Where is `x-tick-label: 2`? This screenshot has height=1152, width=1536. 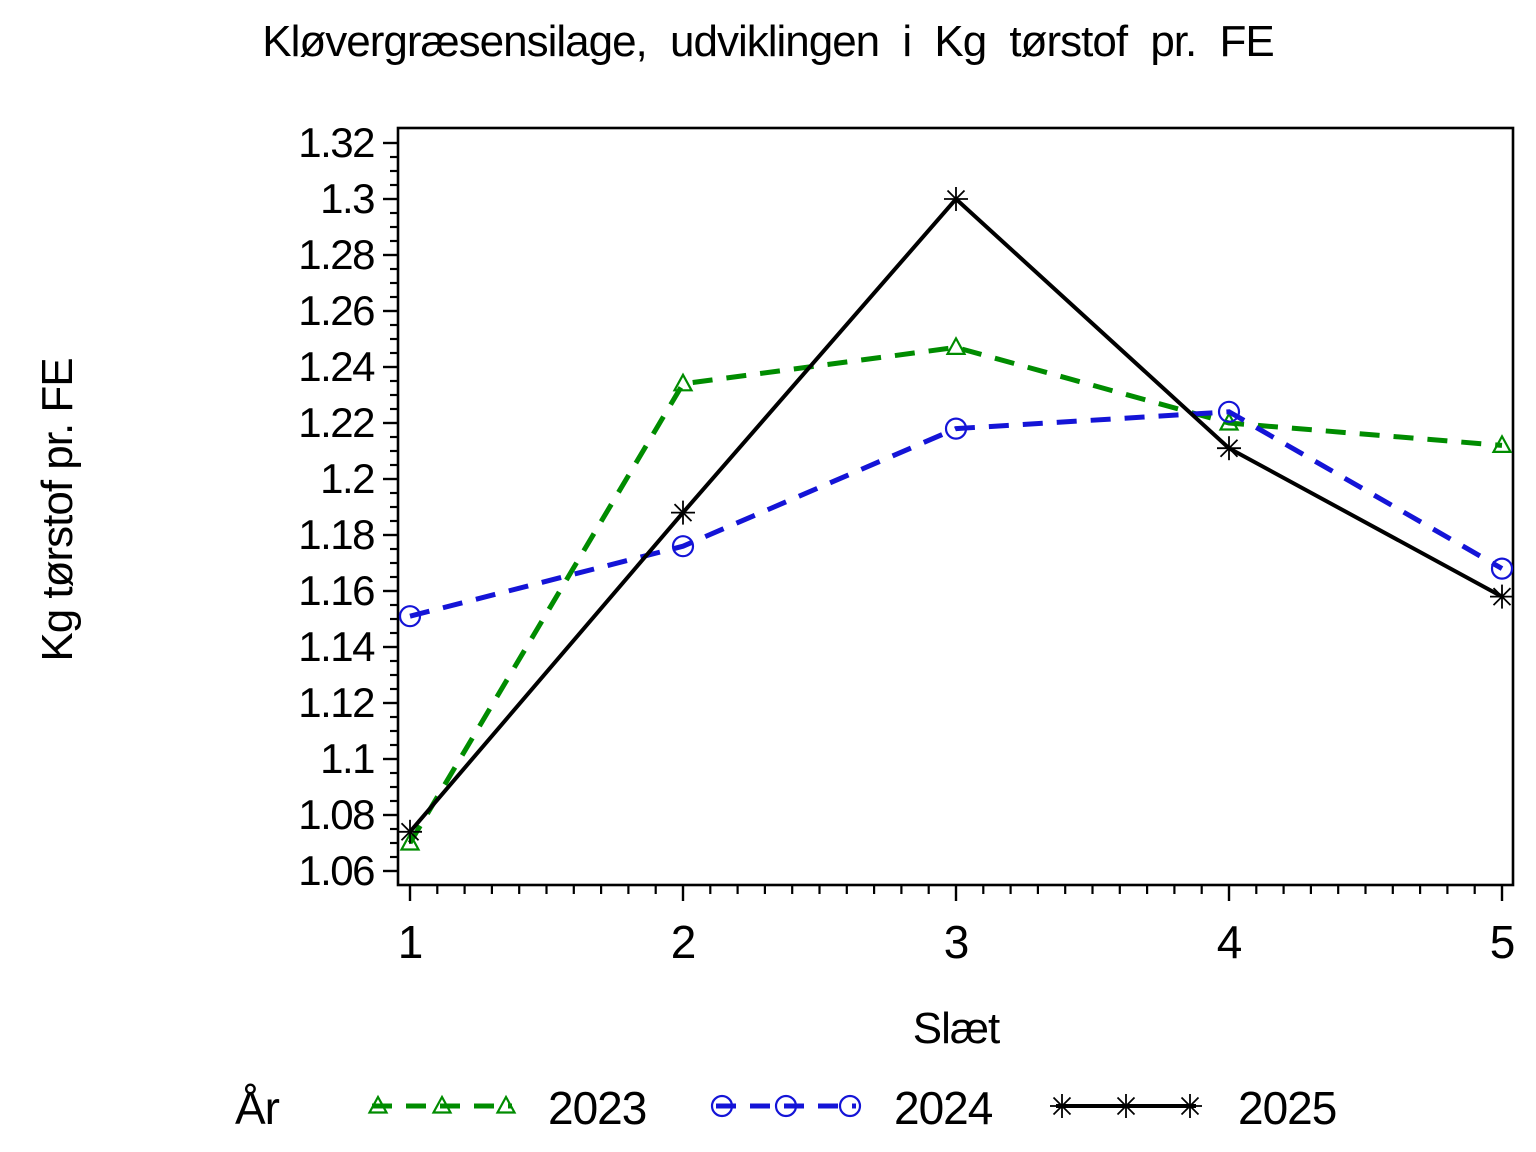 x-tick-label: 2 is located at coordinates (683, 942).